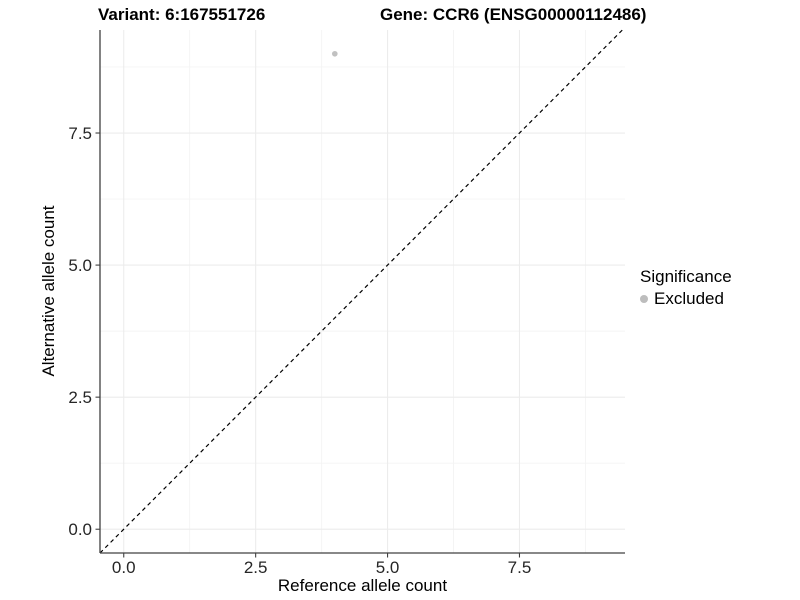  What do you see at coordinates (520, 567) in the screenshot?
I see `x-tick-label: 7.5` at bounding box center [520, 567].